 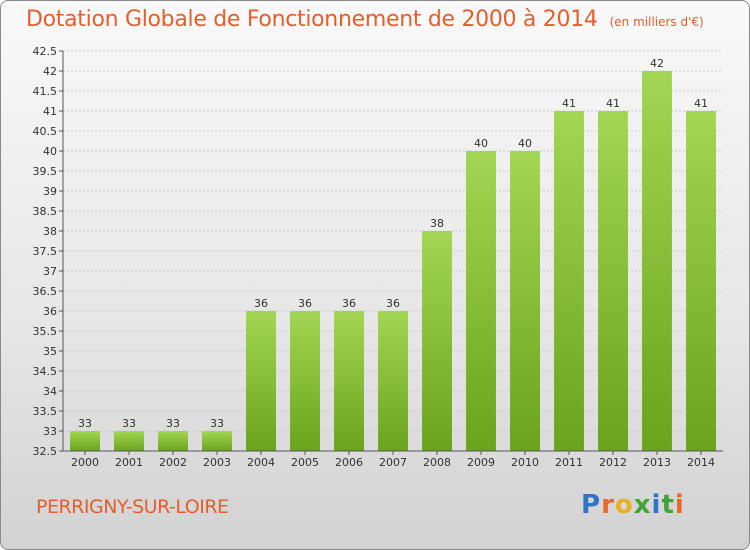 I want to click on y-tick-label: 32.5, so click(x=45, y=451).